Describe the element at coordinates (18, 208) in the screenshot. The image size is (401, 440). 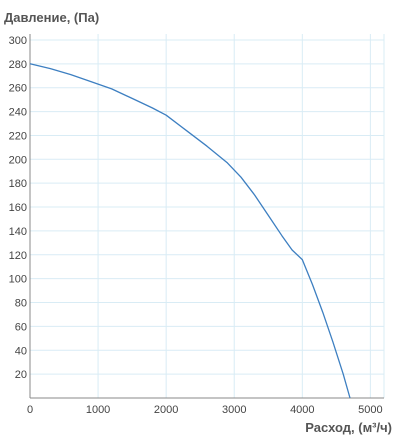
I see `y-tick-label: 160` at that location.